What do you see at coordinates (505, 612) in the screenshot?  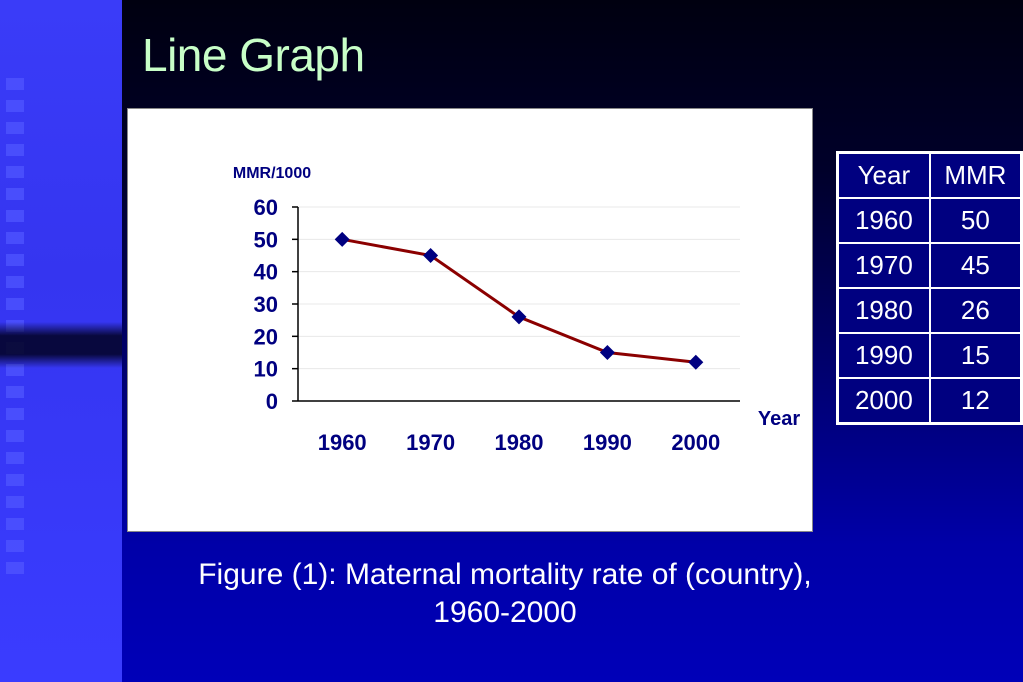 I see `caption-line-2: 1960-2000` at bounding box center [505, 612].